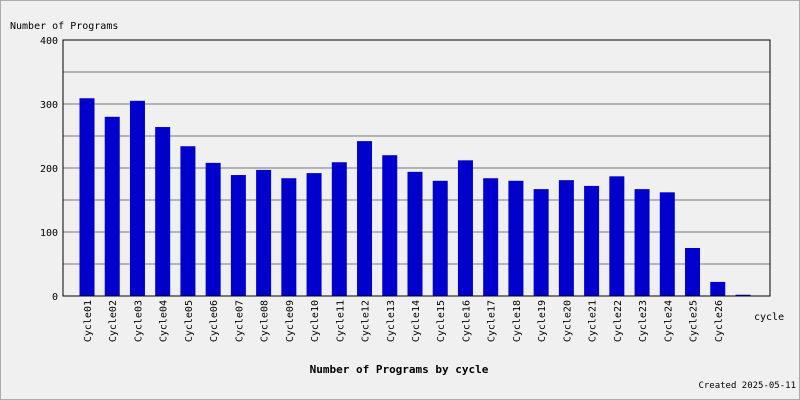 This screenshot has width=800, height=400. Describe the element at coordinates (64, 26) in the screenshot. I see `y-axis-label: Number of Programs` at that location.